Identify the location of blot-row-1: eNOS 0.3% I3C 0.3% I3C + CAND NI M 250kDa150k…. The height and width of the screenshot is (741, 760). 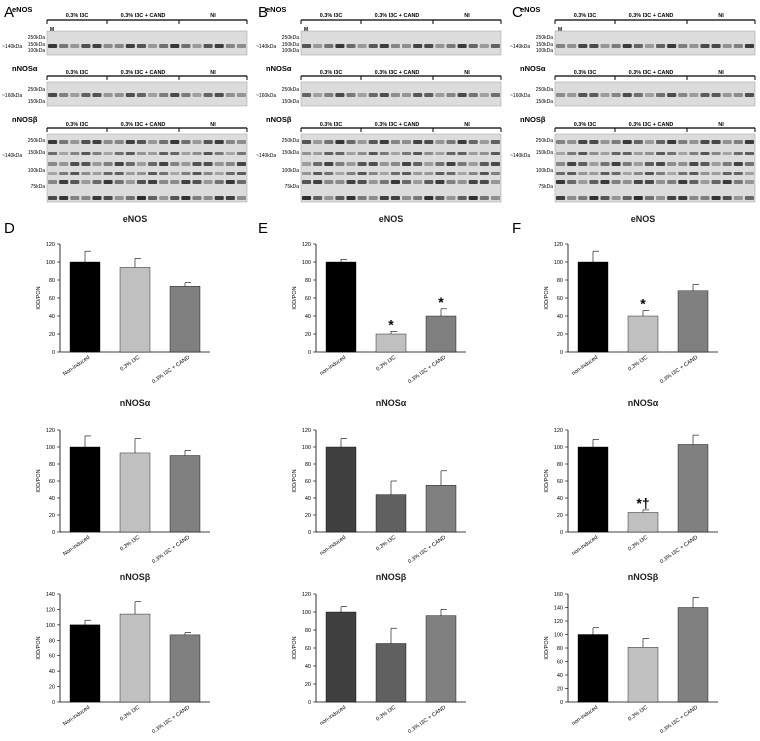
(633, 30).